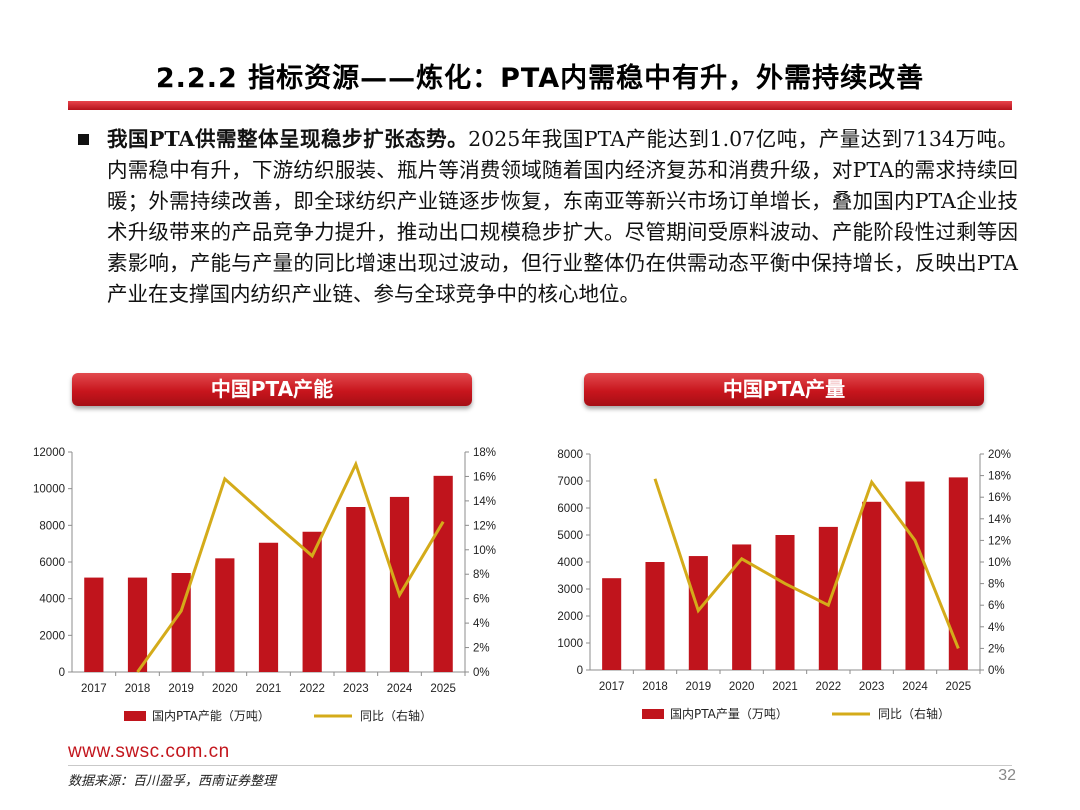 The width and height of the screenshot is (1080, 810). What do you see at coordinates (784, 389) in the screenshot?
I see `chart-header-output: 中国PTA产量` at bounding box center [784, 389].